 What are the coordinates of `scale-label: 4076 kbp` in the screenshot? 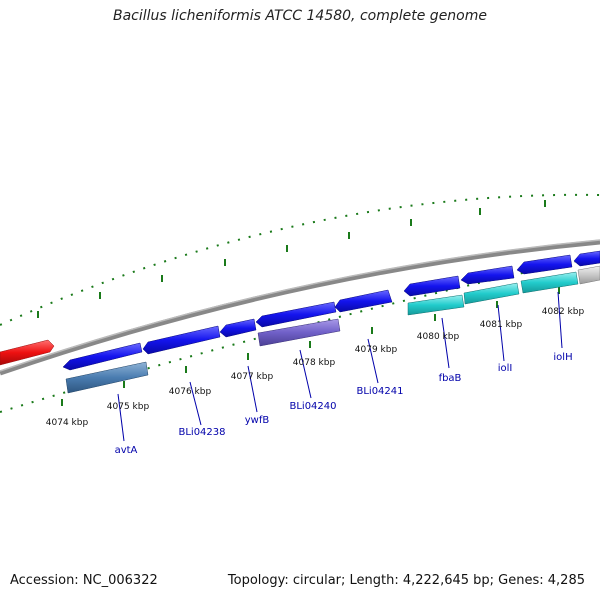 It's located at (190, 392).